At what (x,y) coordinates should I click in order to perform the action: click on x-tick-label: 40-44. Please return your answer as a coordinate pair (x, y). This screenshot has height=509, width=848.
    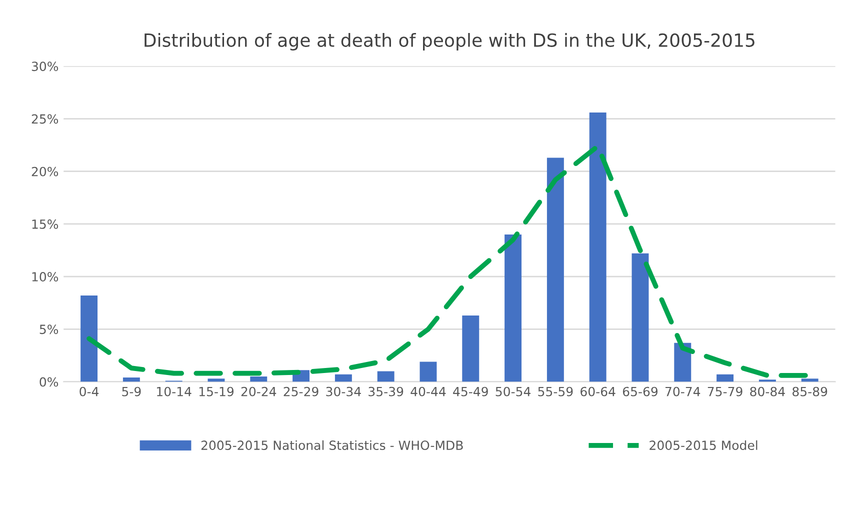
    Looking at the image, I should click on (428, 391).